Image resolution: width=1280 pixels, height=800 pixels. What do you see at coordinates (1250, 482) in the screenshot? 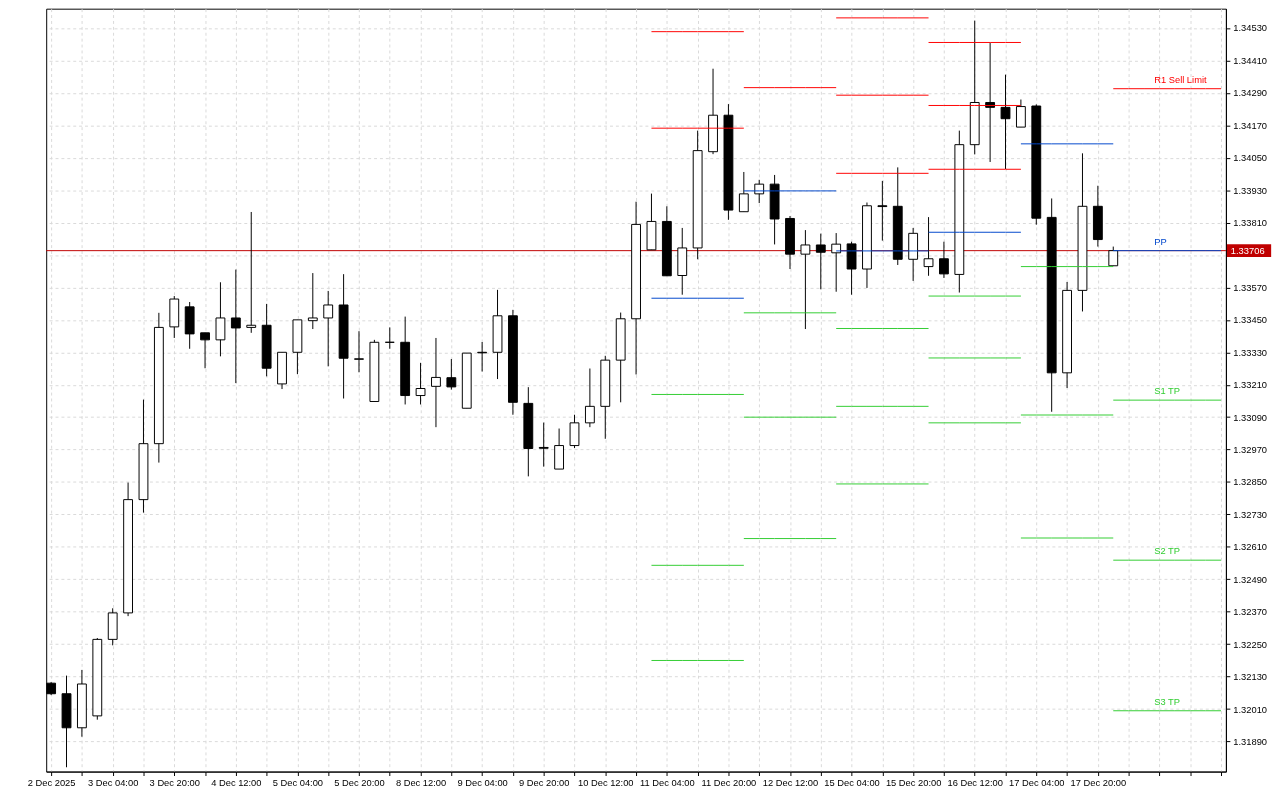
I see `y-tick-label: 1.32850` at bounding box center [1250, 482].